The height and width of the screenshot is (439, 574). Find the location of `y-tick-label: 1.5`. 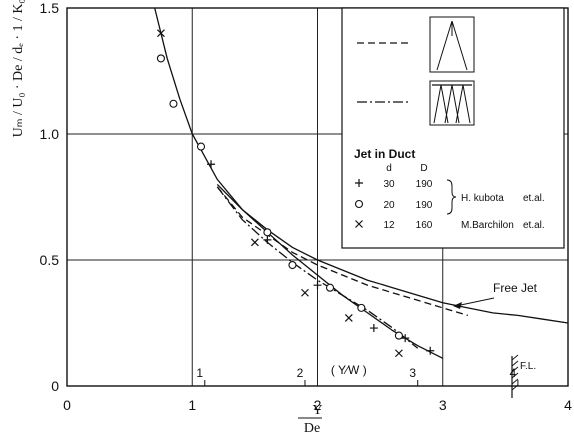

y-tick-label: 1.5 is located at coordinates (50, 8).